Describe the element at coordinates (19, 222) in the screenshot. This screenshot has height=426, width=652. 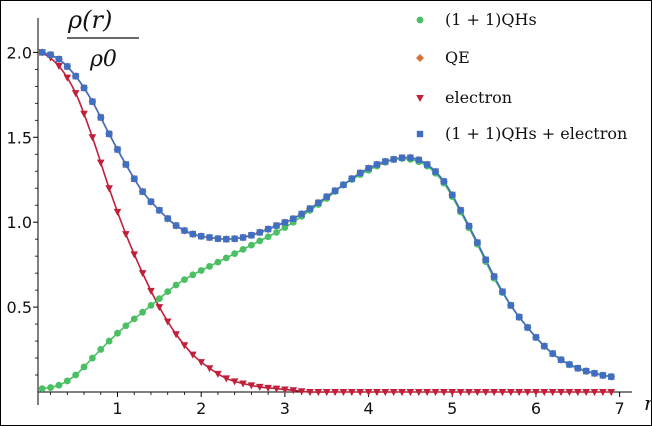
I see `y-tick-label-1: 1.0` at that location.